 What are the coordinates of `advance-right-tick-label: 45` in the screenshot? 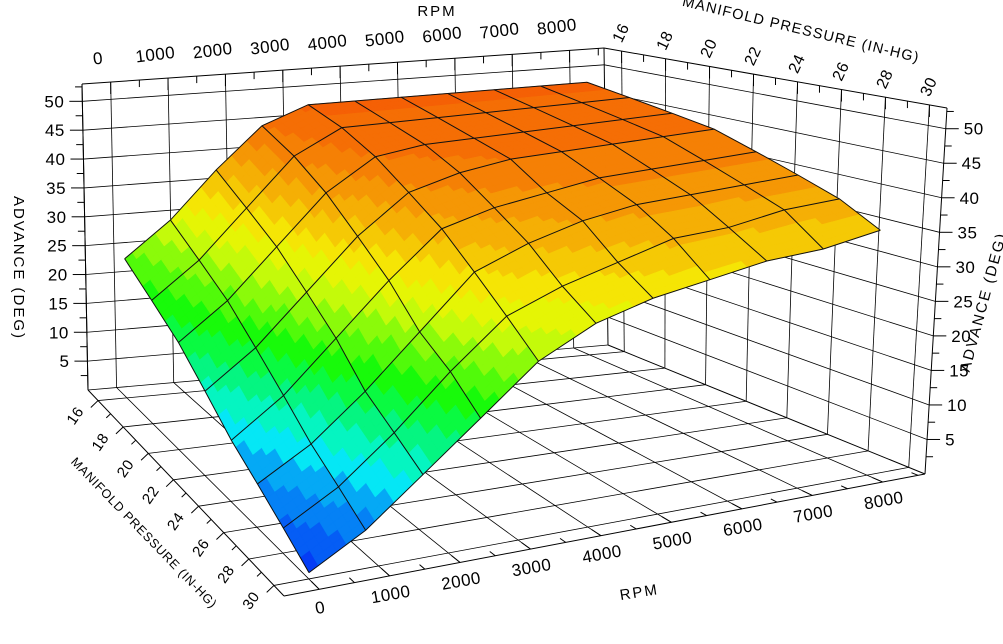 It's located at (972, 163).